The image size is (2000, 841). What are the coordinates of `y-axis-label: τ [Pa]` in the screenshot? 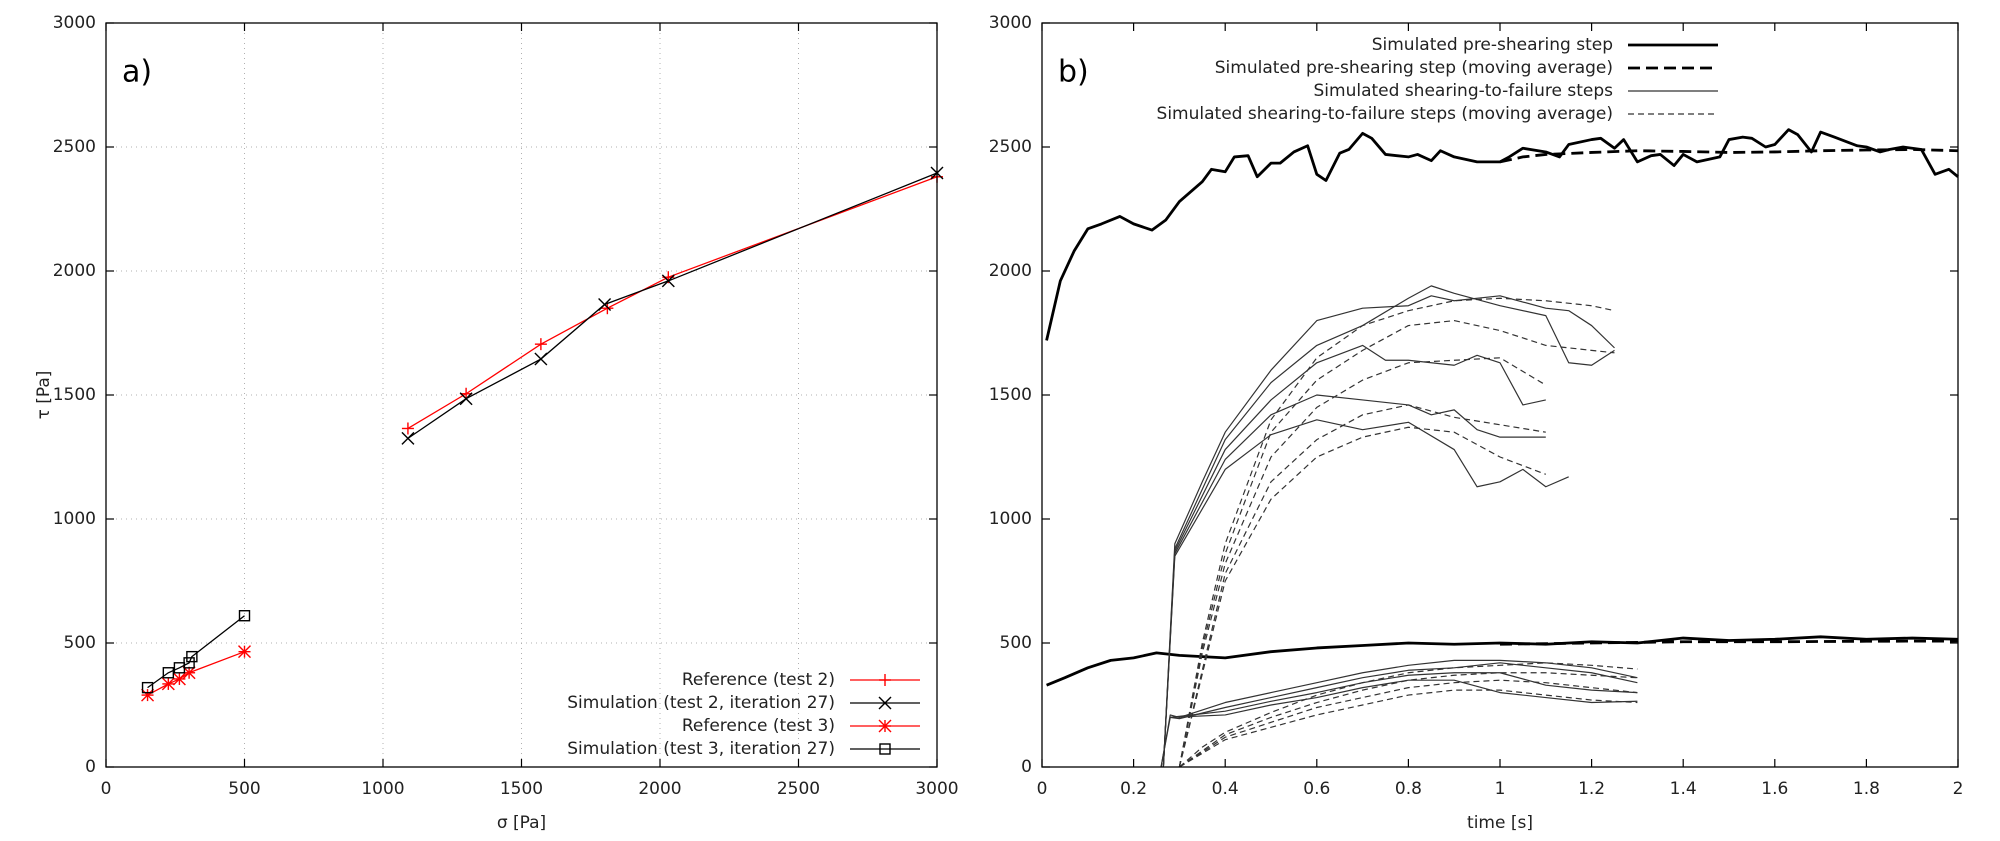 It's located at (44, 395).